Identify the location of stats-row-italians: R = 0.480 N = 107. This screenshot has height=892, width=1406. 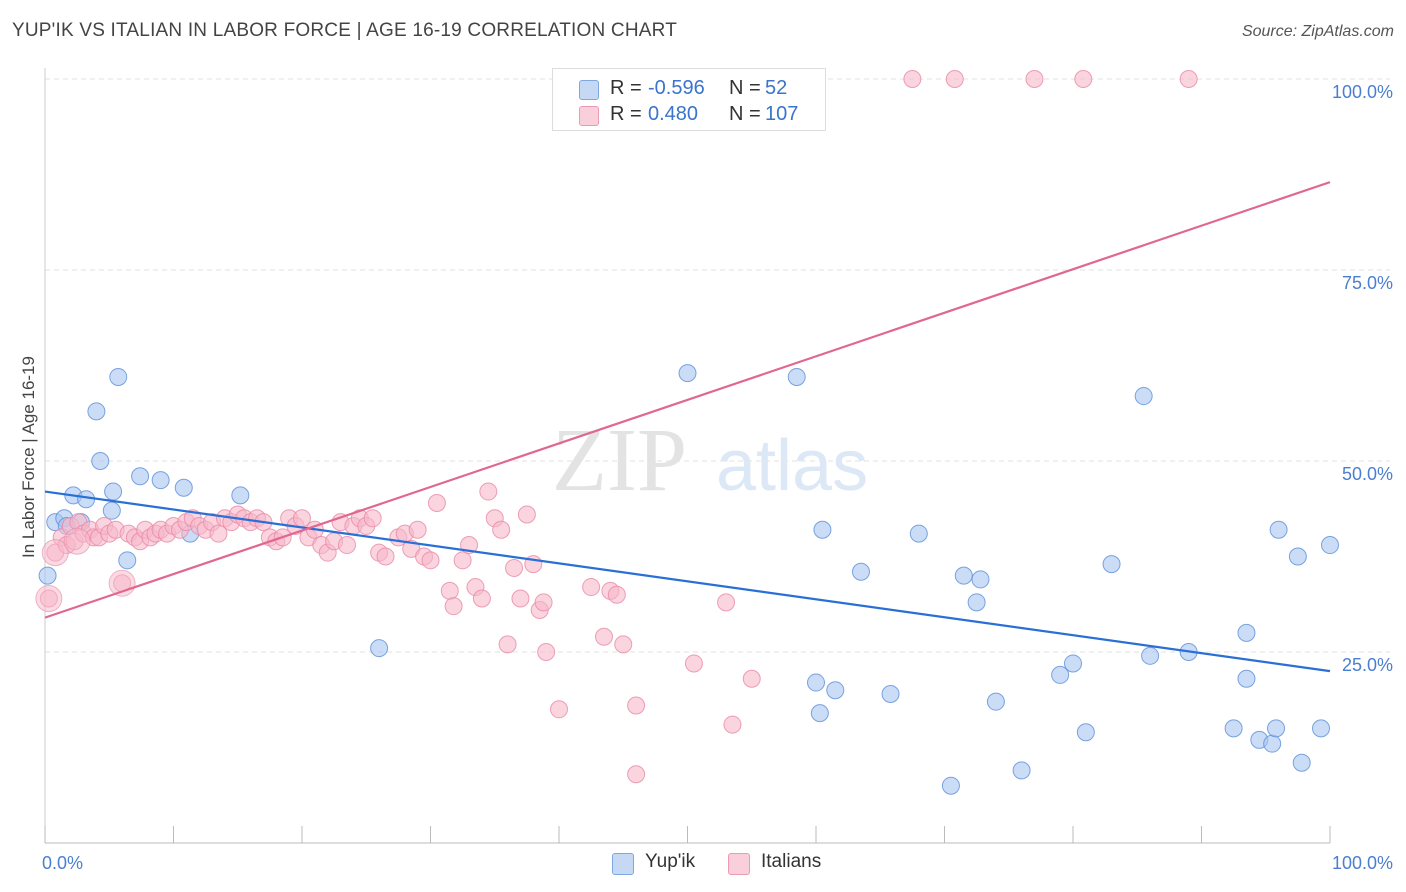
(689, 116).